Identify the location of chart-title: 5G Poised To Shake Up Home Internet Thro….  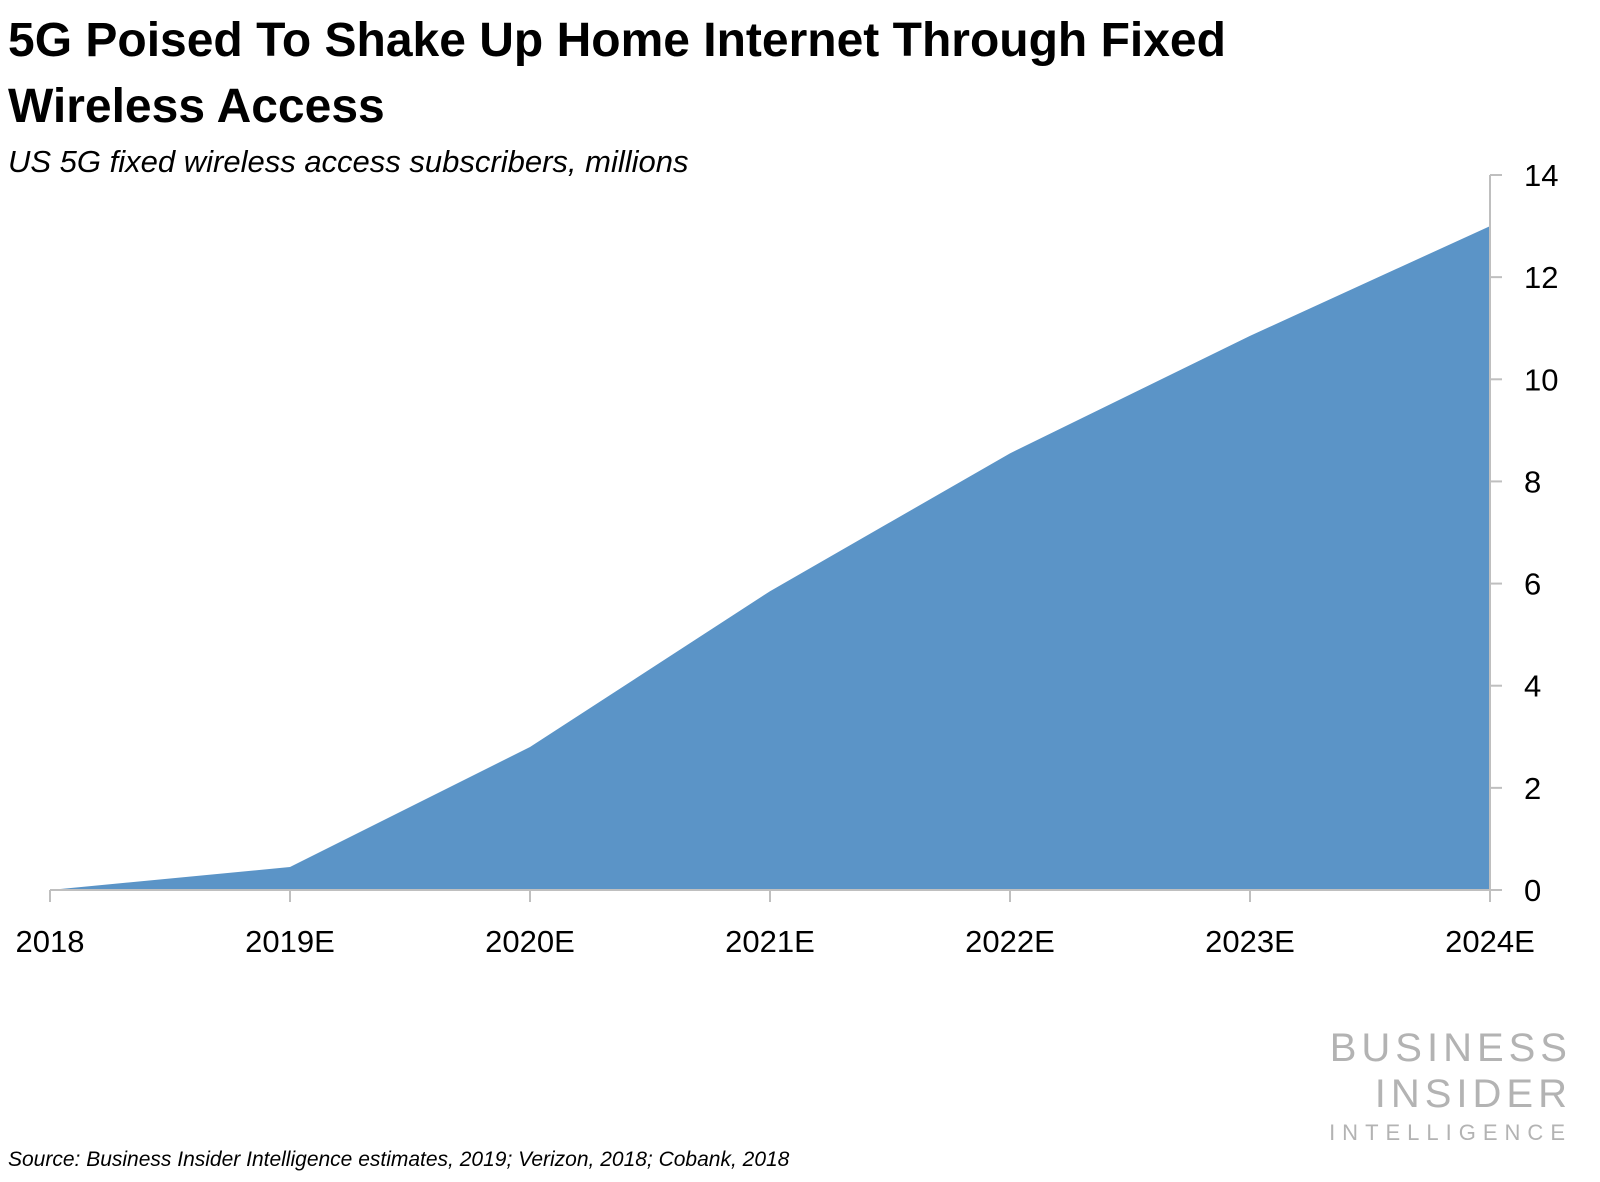
(617, 73).